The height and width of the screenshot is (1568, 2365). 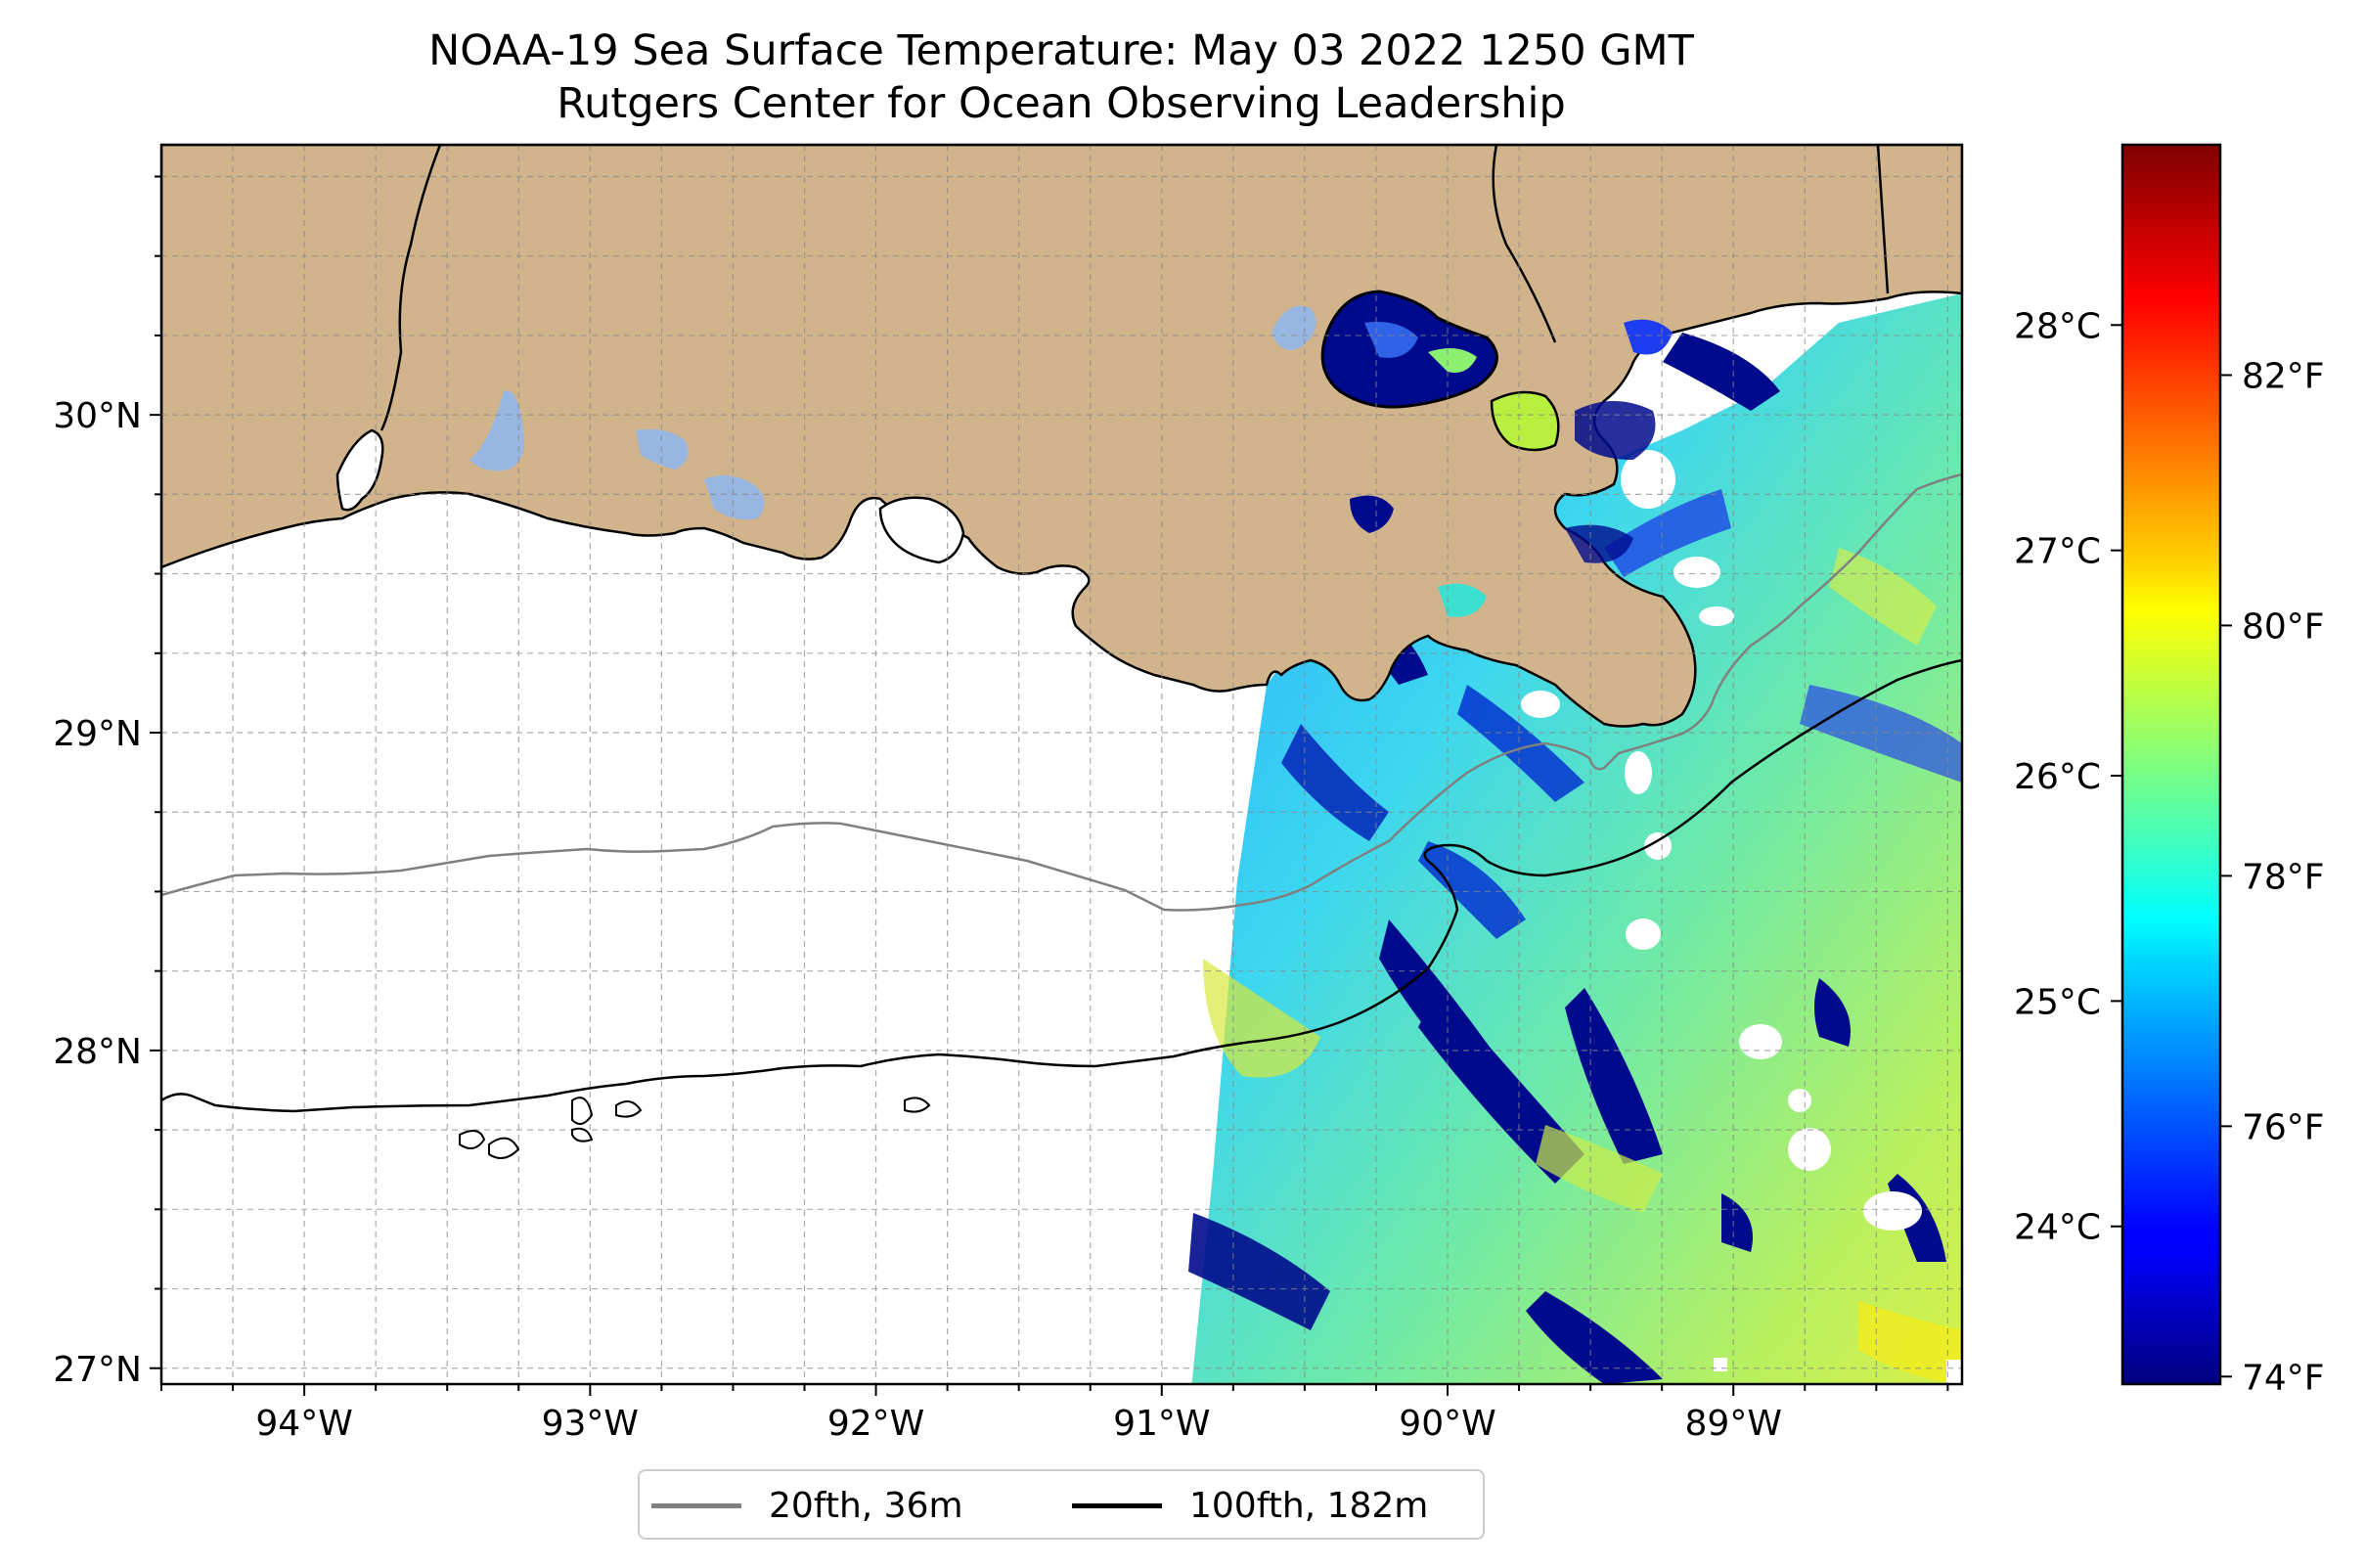 I want to click on lon-tick-label: 89°W, so click(x=1733, y=1424).